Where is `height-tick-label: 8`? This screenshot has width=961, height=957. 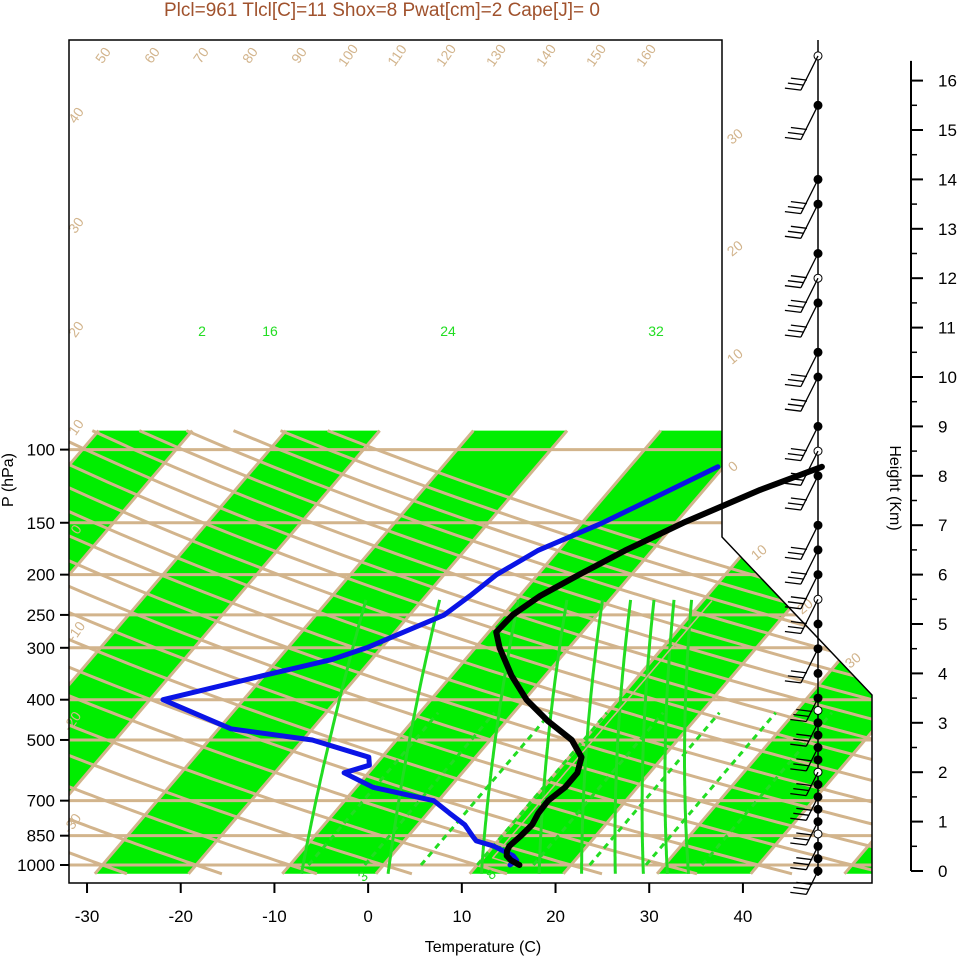 height-tick-label: 8 is located at coordinates (942, 476).